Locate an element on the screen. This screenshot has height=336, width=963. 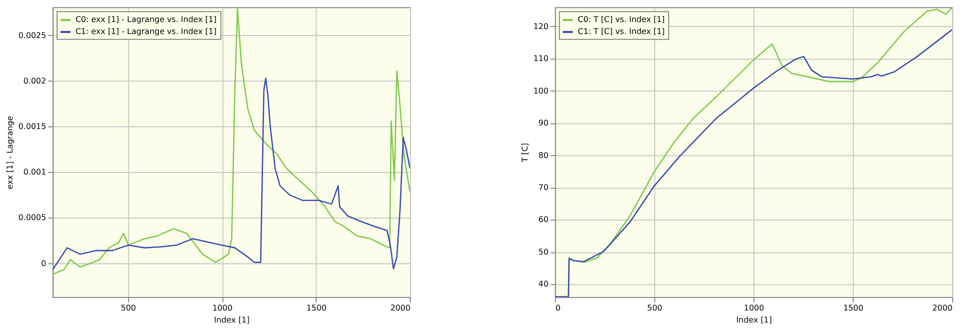
y-tick-label: 90 is located at coordinates (543, 123).